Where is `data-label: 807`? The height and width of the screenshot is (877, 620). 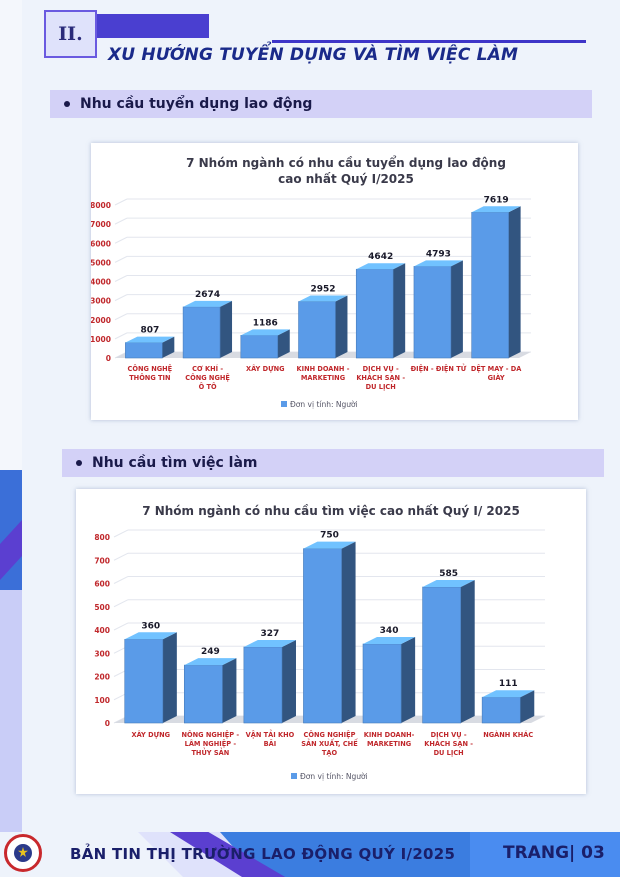
data-label: 807 is located at coordinates (149, 331).